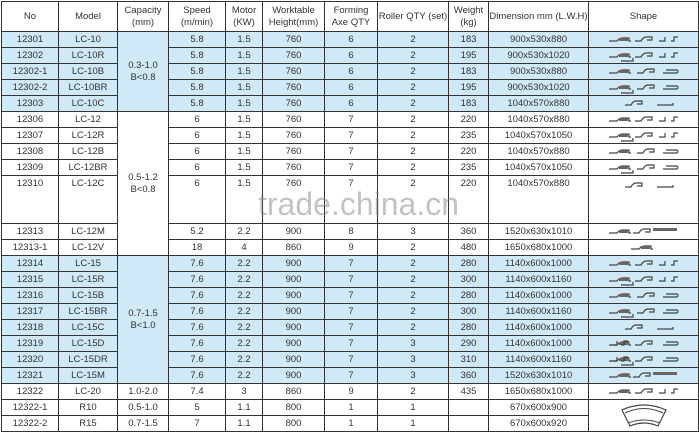  What do you see at coordinates (350, 103) in the screenshot?
I see `table-row: 12303 LC-10C 5.8 1.5 760 6 2 183 1040x570x880` at bounding box center [350, 103].